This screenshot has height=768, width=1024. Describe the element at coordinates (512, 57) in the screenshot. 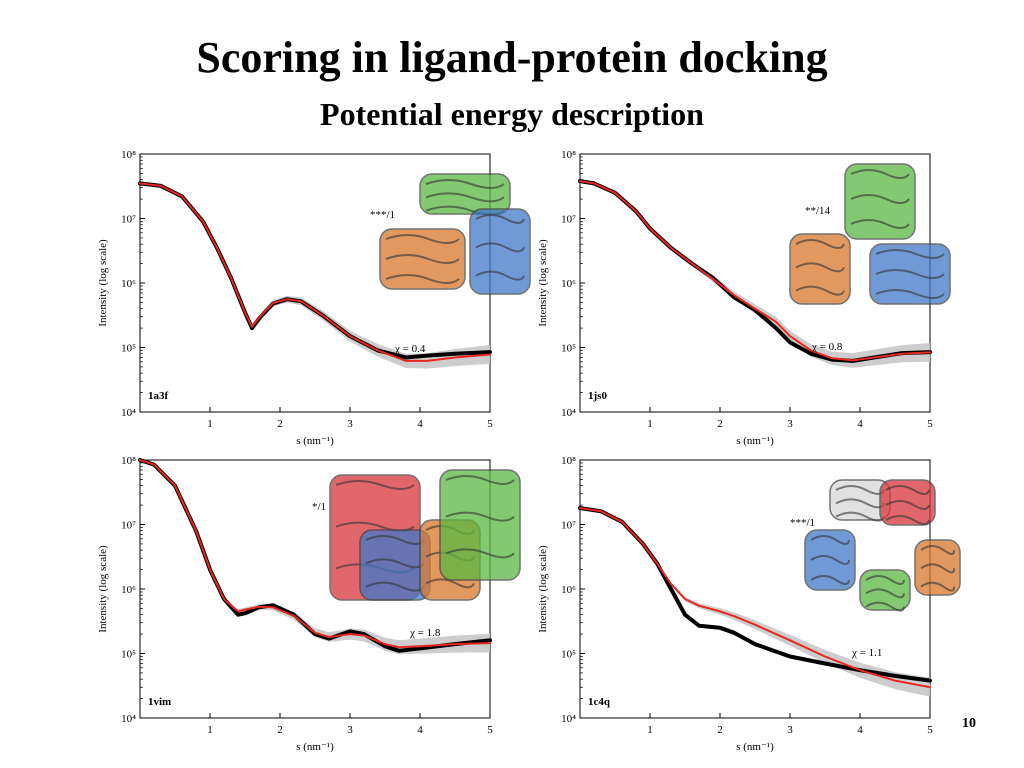

I see `slide-title: Scoring in ligand-protein docking` at that location.